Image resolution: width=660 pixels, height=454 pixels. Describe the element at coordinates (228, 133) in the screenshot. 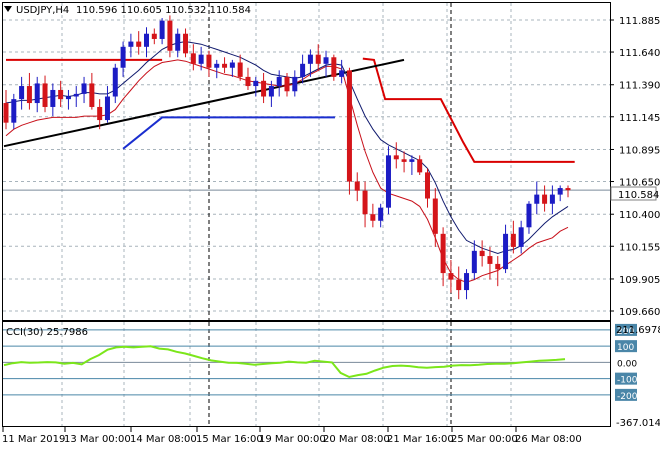

I see `support-line` at that location.